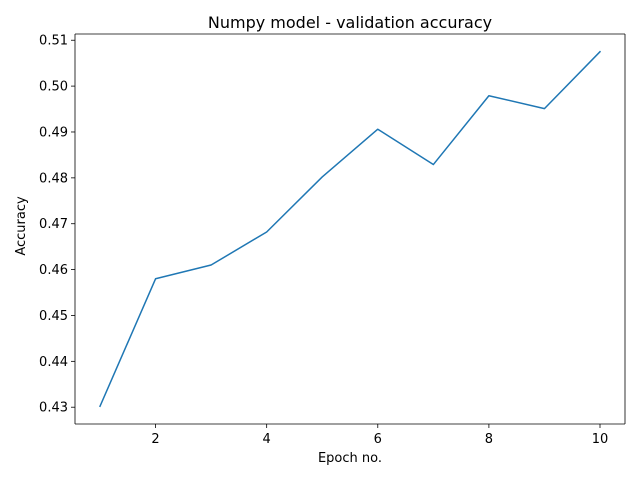 The height and width of the screenshot is (484, 640). I want to click on chart-title: Numpy model - validation accuracy, so click(350, 22).